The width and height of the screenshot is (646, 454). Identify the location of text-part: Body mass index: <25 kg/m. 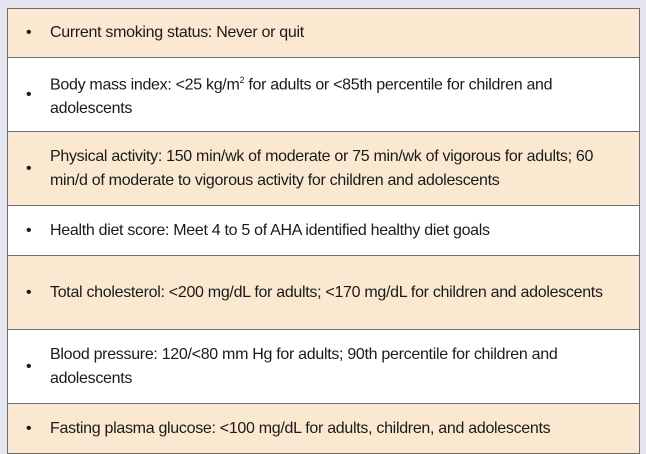
(145, 85).